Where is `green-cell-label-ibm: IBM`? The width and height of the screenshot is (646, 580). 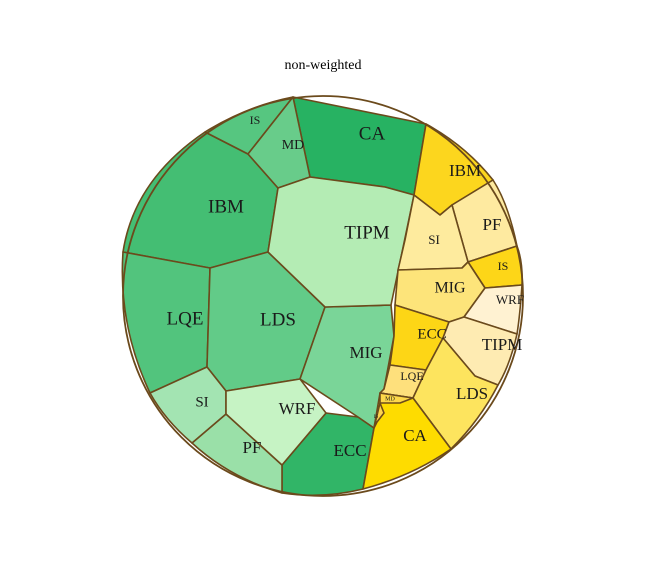
green-cell-label-ibm: IBM is located at coordinates (226, 206).